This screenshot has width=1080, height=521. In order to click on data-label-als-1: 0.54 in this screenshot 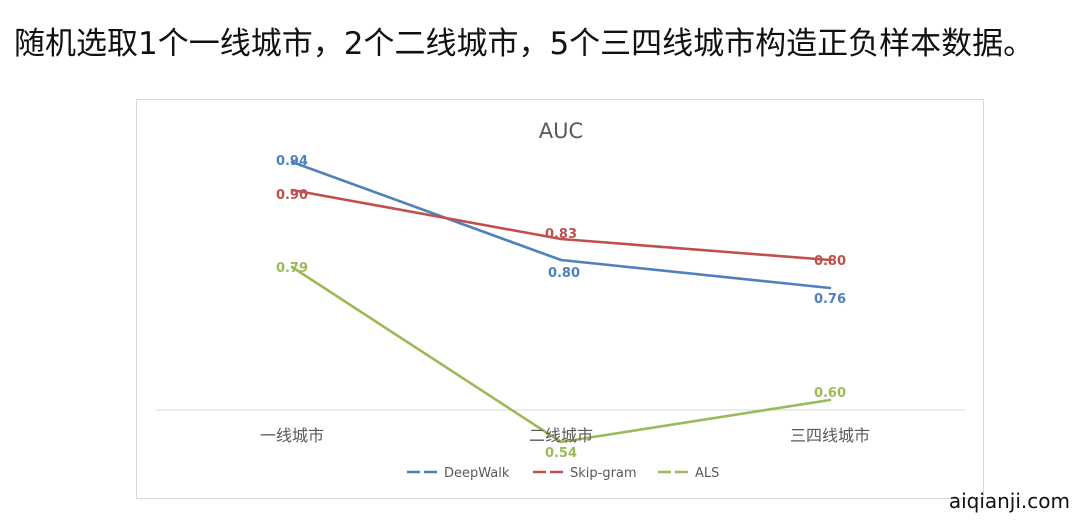, I will do `click(561, 453)`.